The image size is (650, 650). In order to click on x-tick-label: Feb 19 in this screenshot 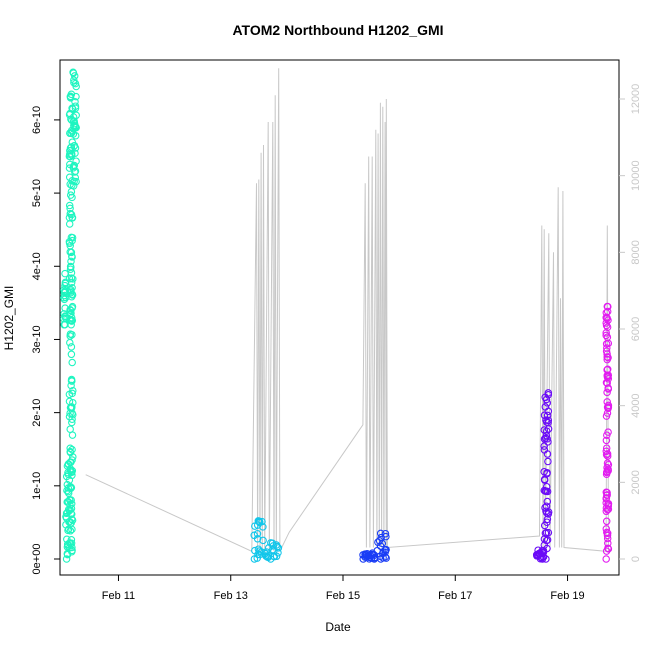, I will do `click(567, 596)`.